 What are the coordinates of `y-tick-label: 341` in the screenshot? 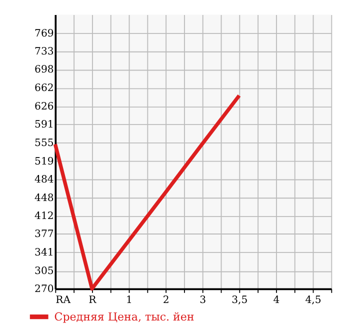 It's located at (44, 253).